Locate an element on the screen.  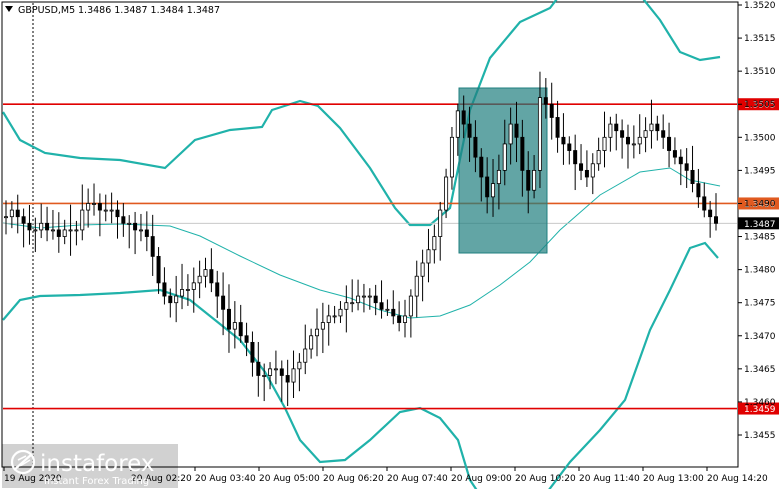
x-tick-label: 20 Aug 03:40 is located at coordinates (225, 479).